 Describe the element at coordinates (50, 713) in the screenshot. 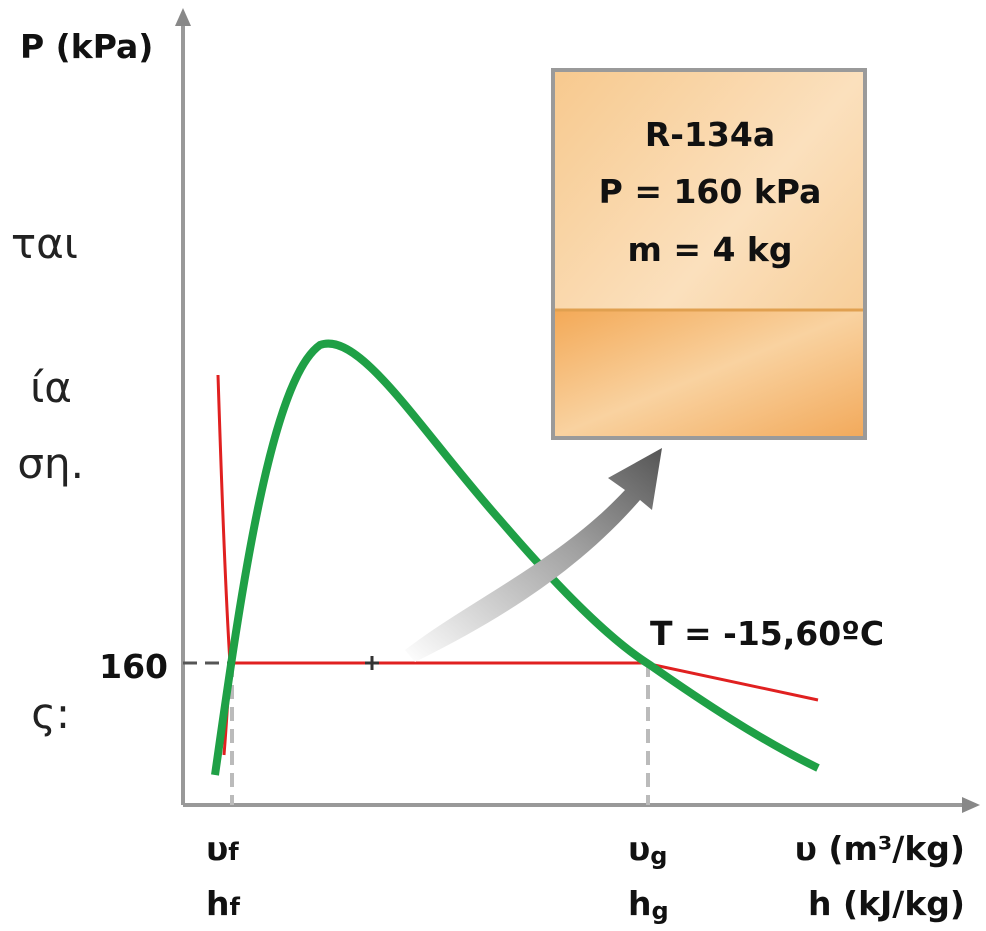

I see `side-text: ς:` at that location.